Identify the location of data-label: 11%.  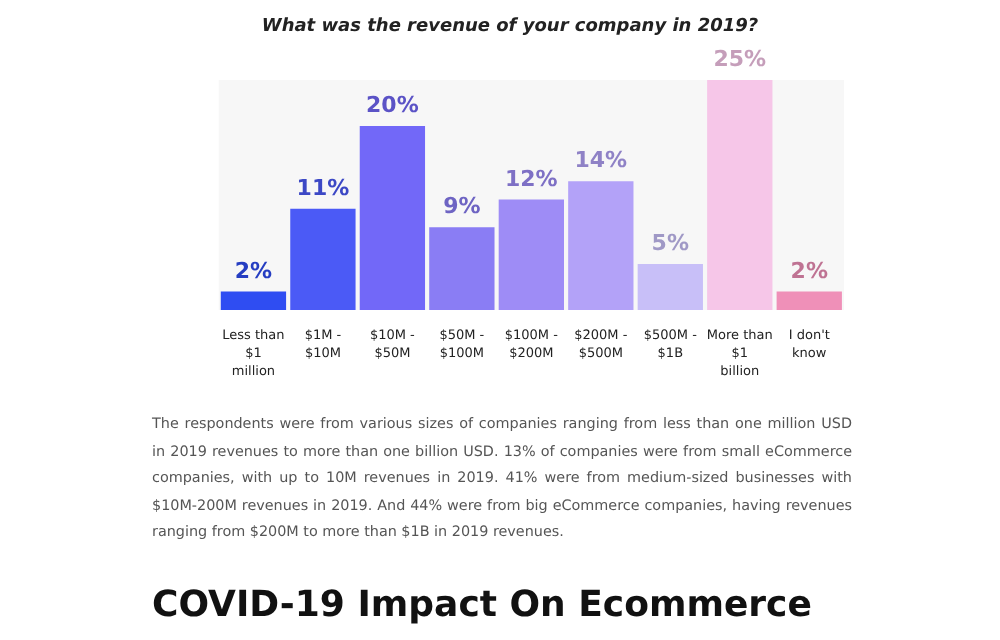
(323, 187).